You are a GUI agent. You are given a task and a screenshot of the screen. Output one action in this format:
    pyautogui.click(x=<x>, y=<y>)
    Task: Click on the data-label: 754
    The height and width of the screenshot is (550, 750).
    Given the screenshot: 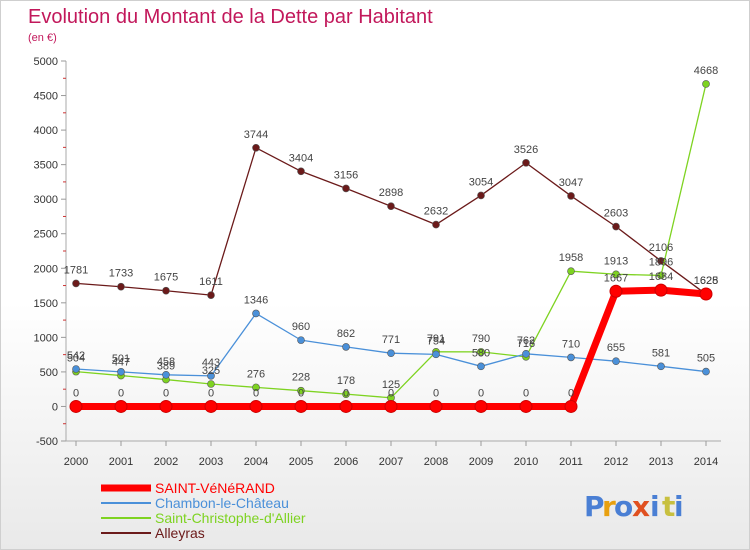 What is the action you would take?
    pyautogui.click(x=436, y=341)
    